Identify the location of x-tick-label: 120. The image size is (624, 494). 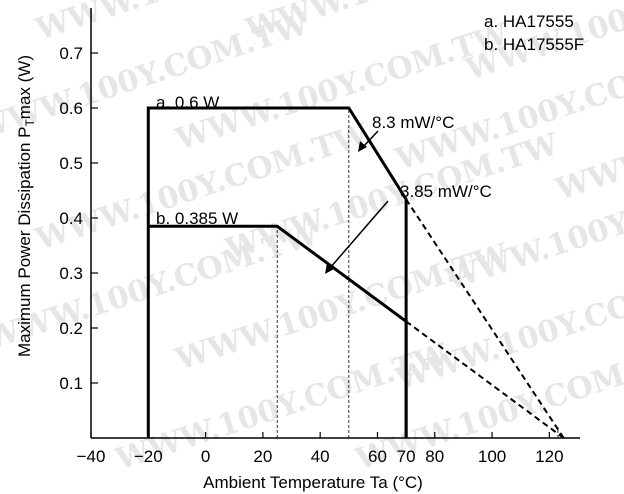
(549, 456).